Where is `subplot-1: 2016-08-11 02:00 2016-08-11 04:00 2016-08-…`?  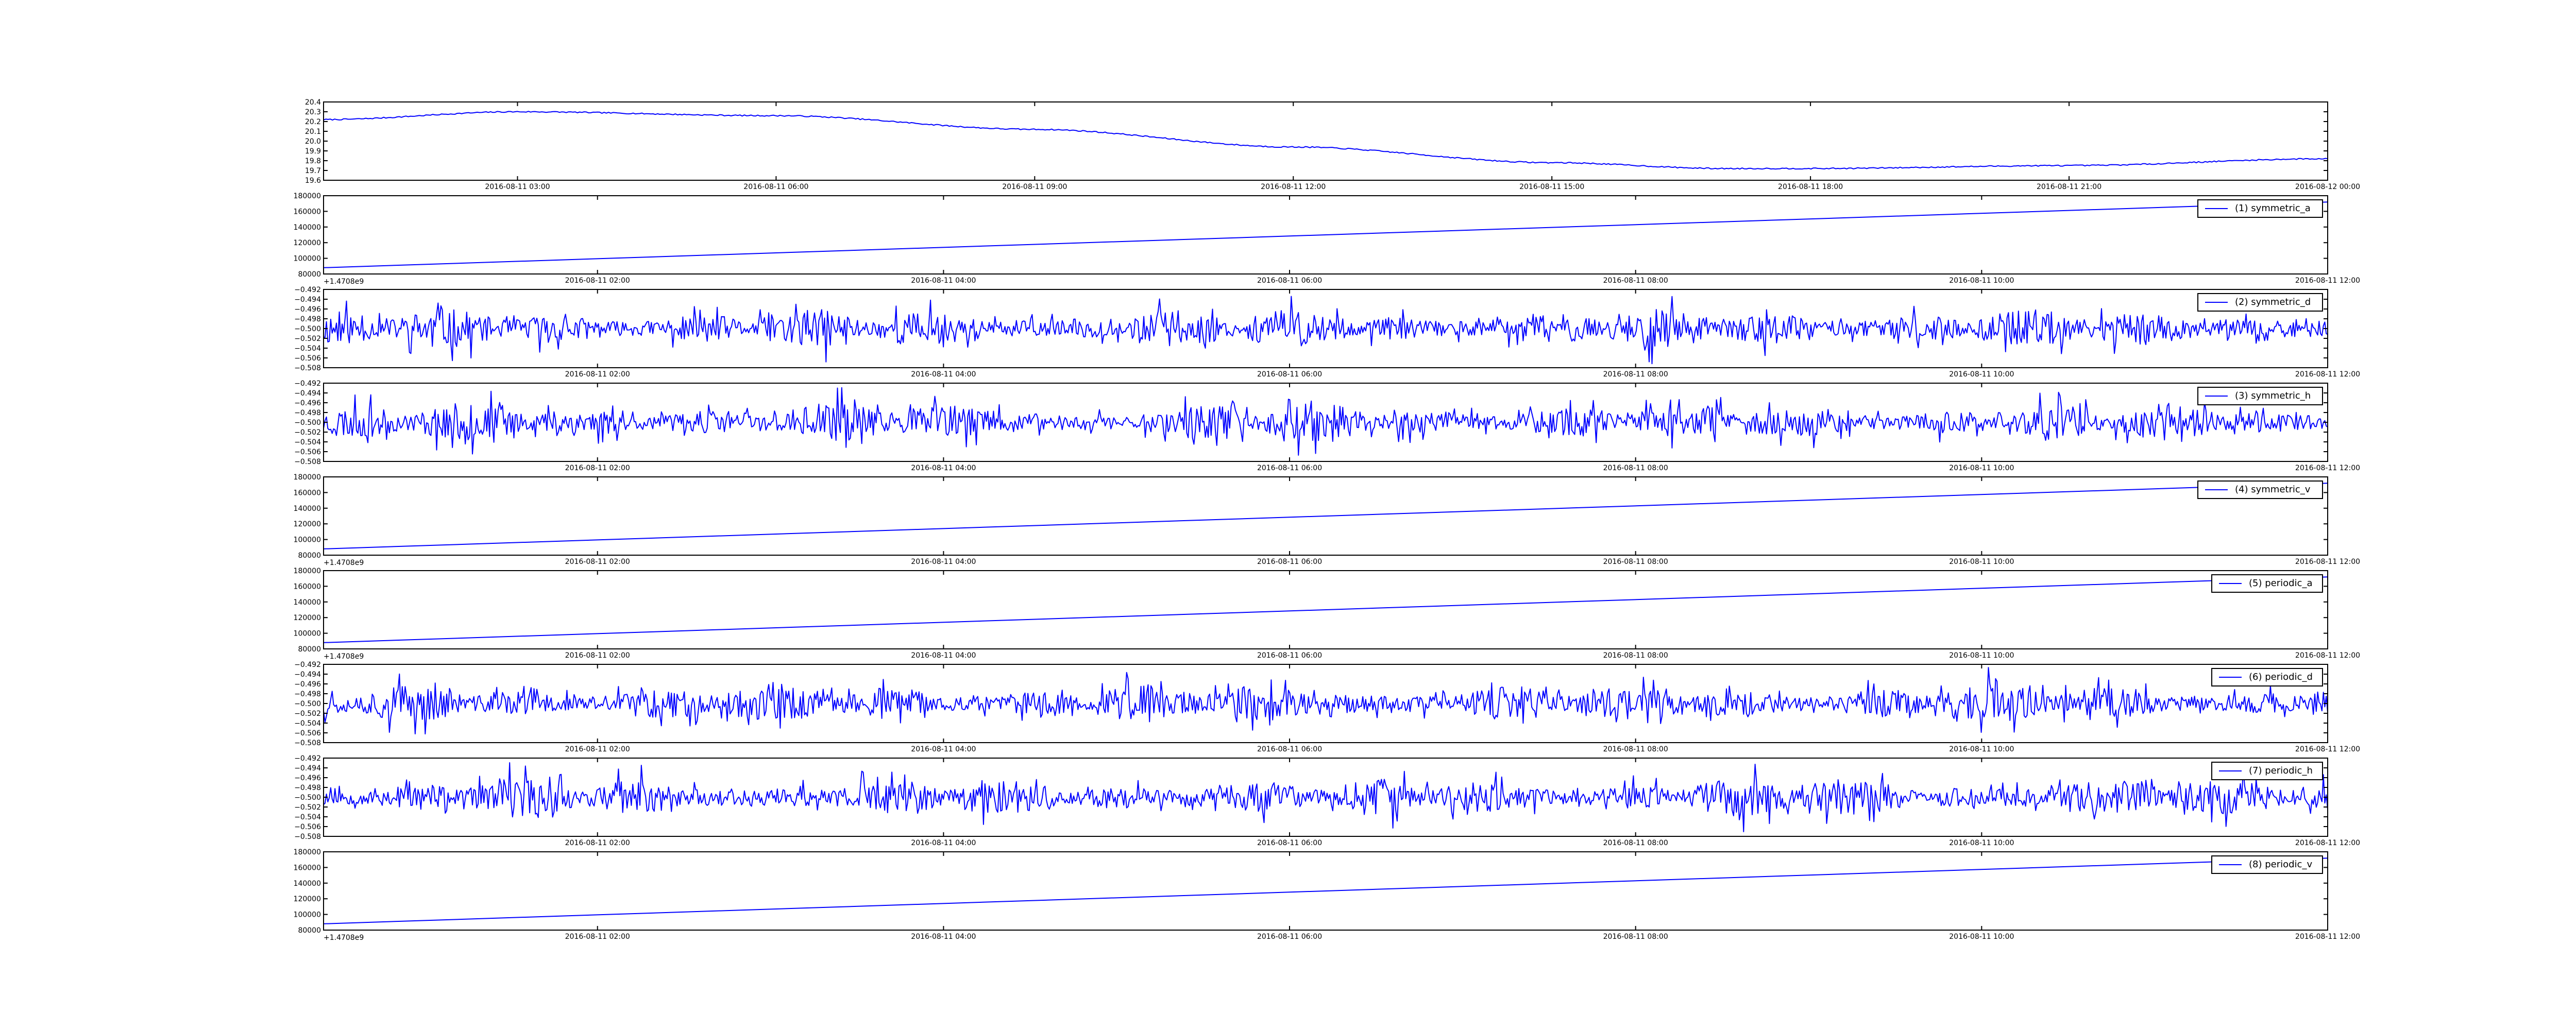
subplot-1: 2016-08-11 02:00 2016-08-11 04:00 2016-08-… is located at coordinates (1327, 239).